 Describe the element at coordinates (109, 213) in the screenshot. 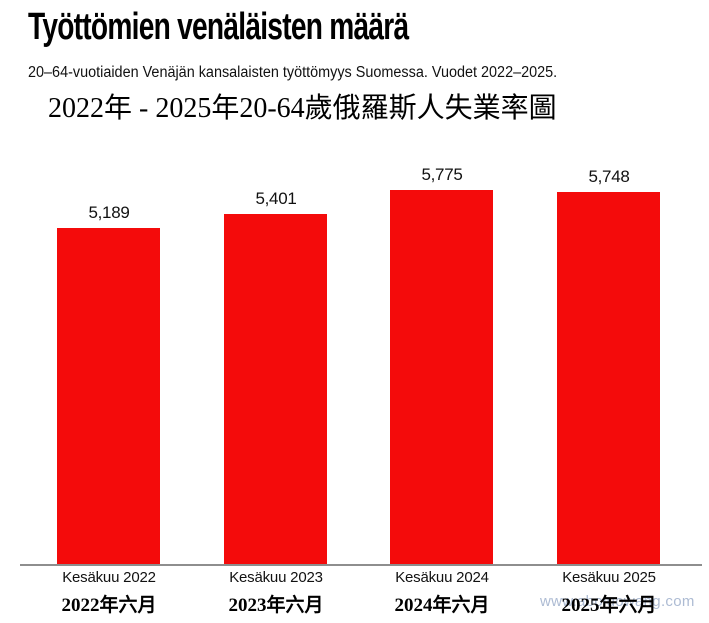

I see `bar-value-label: 5,189` at that location.